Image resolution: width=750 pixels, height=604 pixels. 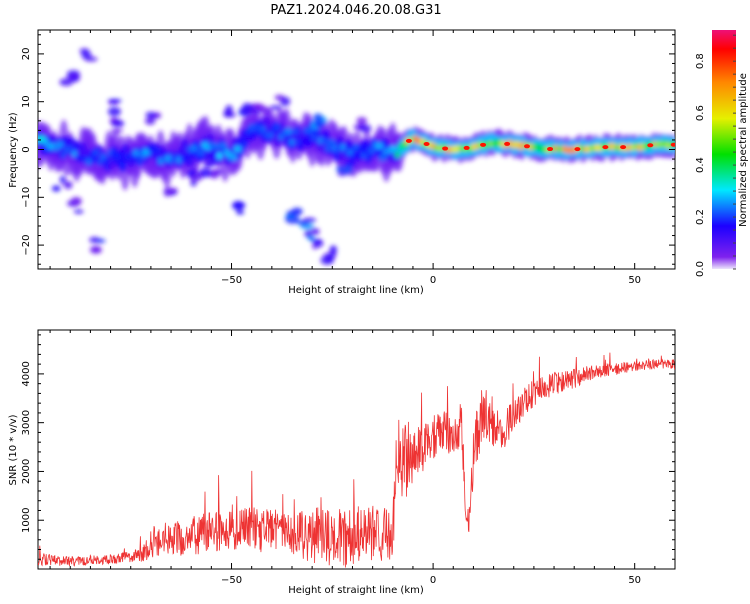 What do you see at coordinates (700, 165) in the screenshot?
I see `colorbar-tick-label: 0.4` at bounding box center [700, 165].